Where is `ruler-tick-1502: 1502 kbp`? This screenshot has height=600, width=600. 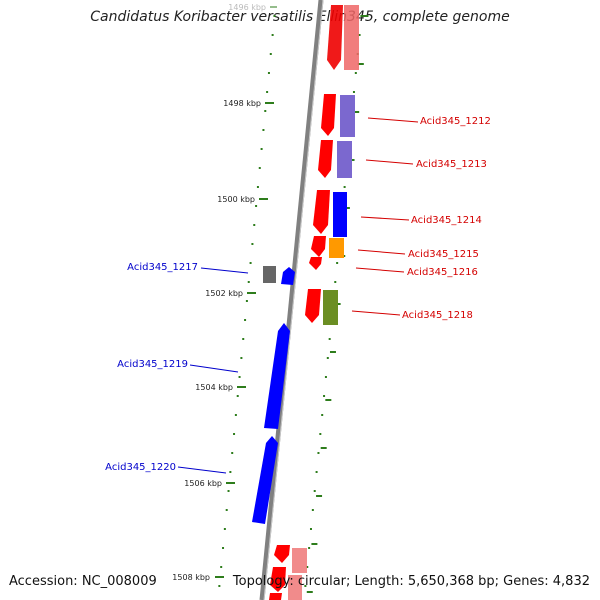
ruler-tick-1502: 1502 kbp is located at coordinates (230, 293).